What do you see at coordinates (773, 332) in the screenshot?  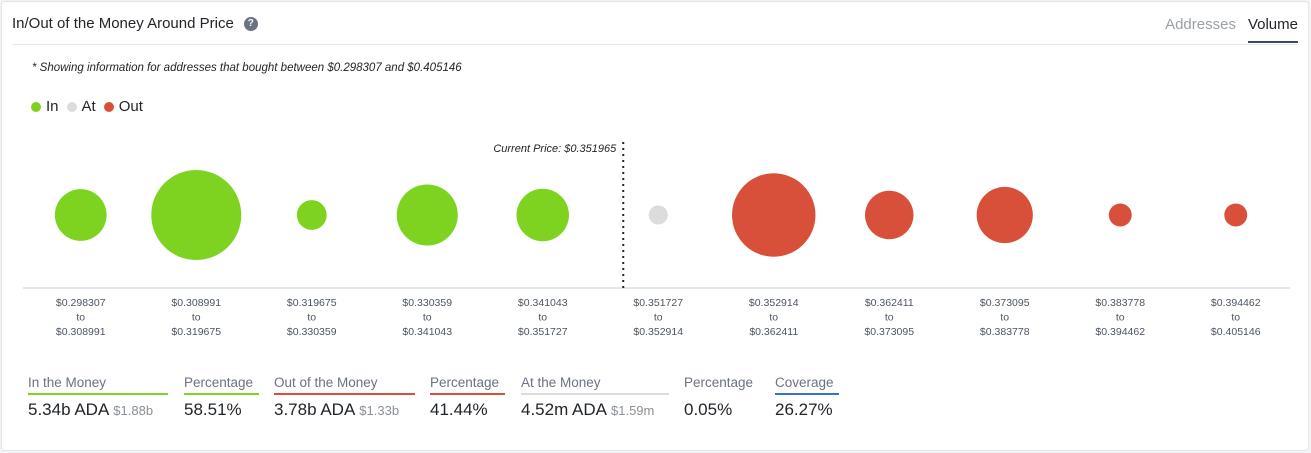 I see `bucket-label-7-to: $0.362411` at bounding box center [773, 332].